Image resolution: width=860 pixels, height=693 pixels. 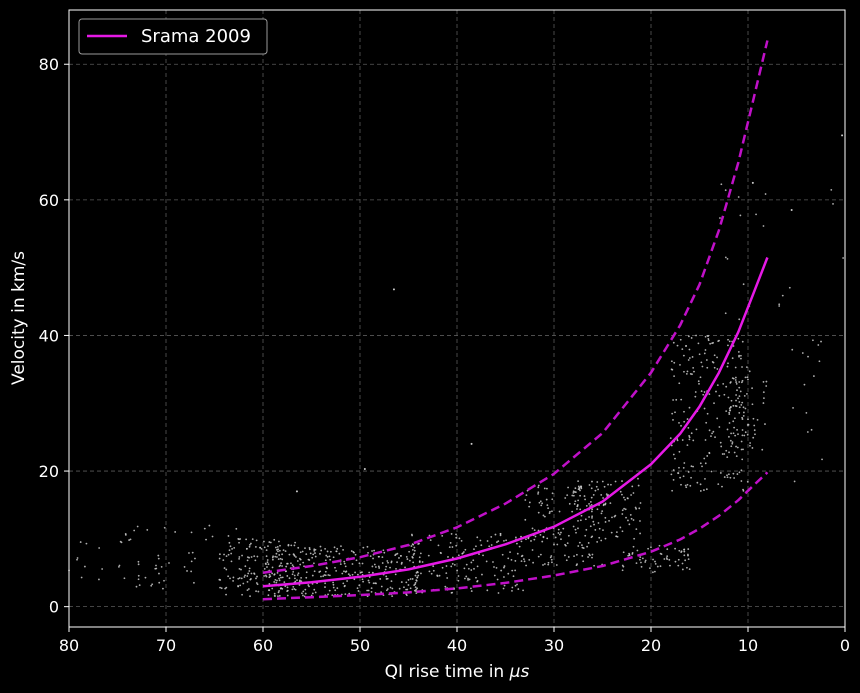 What do you see at coordinates (457, 645) in the screenshot?
I see `x-tick-label: 40` at bounding box center [457, 645].